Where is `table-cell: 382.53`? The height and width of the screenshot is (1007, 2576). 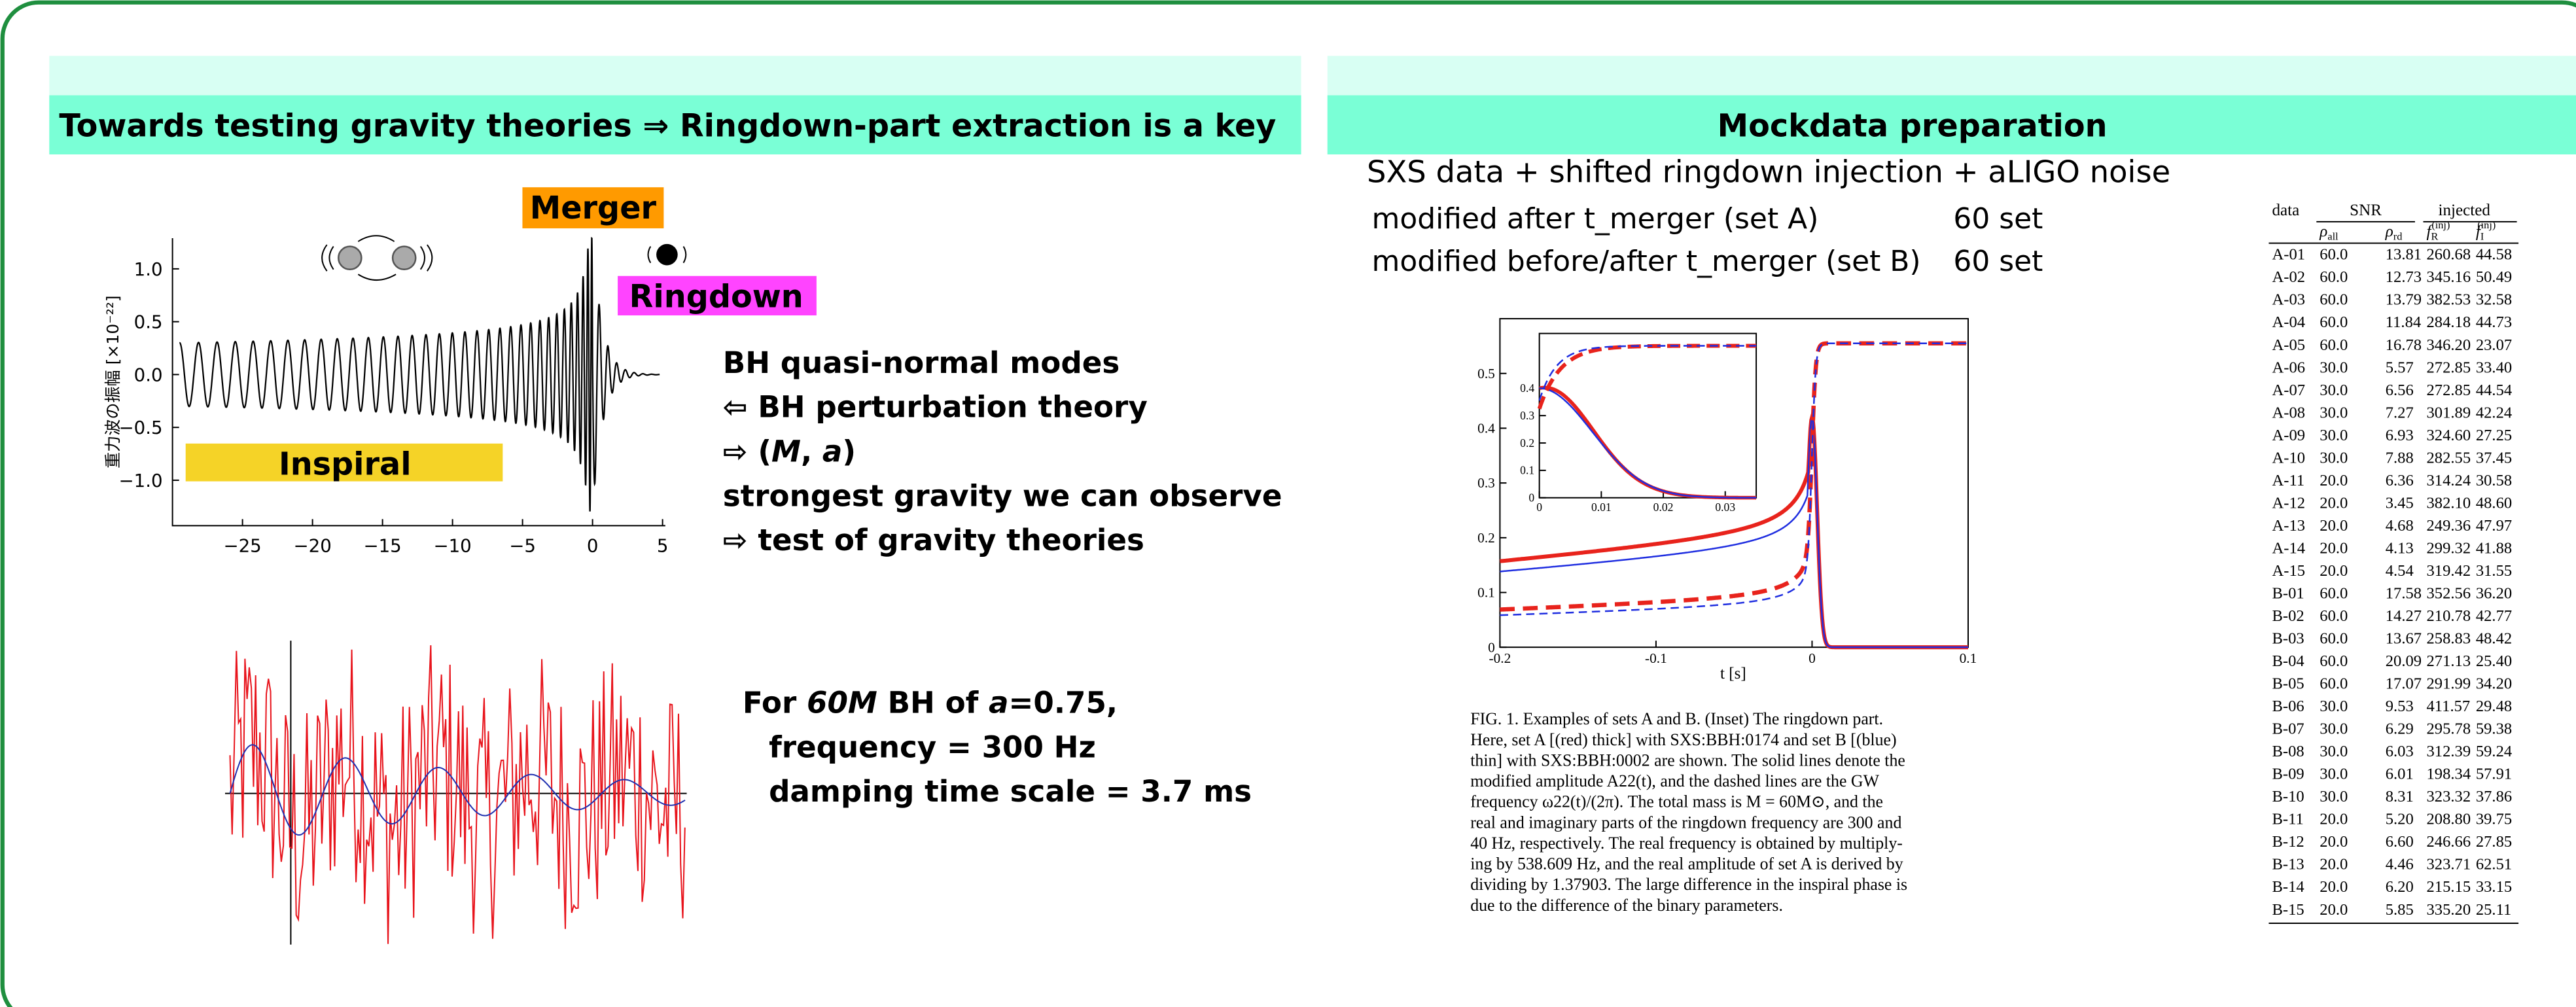
table-cell: 382.53 is located at coordinates (2449, 300).